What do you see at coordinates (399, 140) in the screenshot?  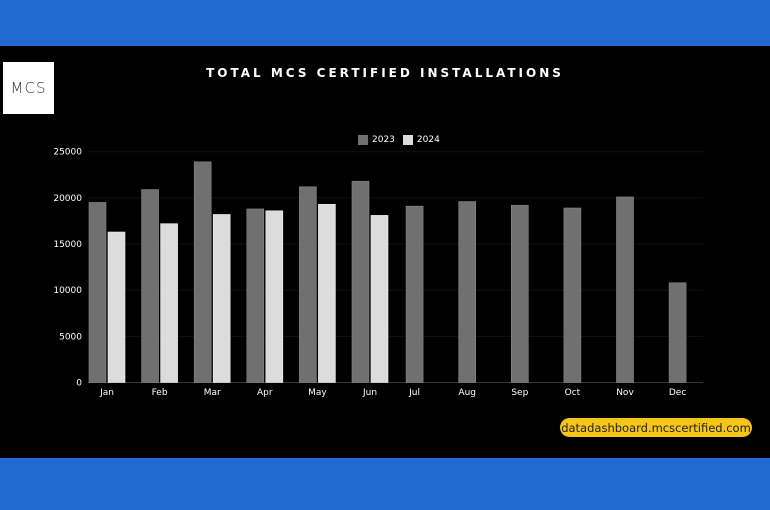 I see `legend: 2023 2024` at bounding box center [399, 140].